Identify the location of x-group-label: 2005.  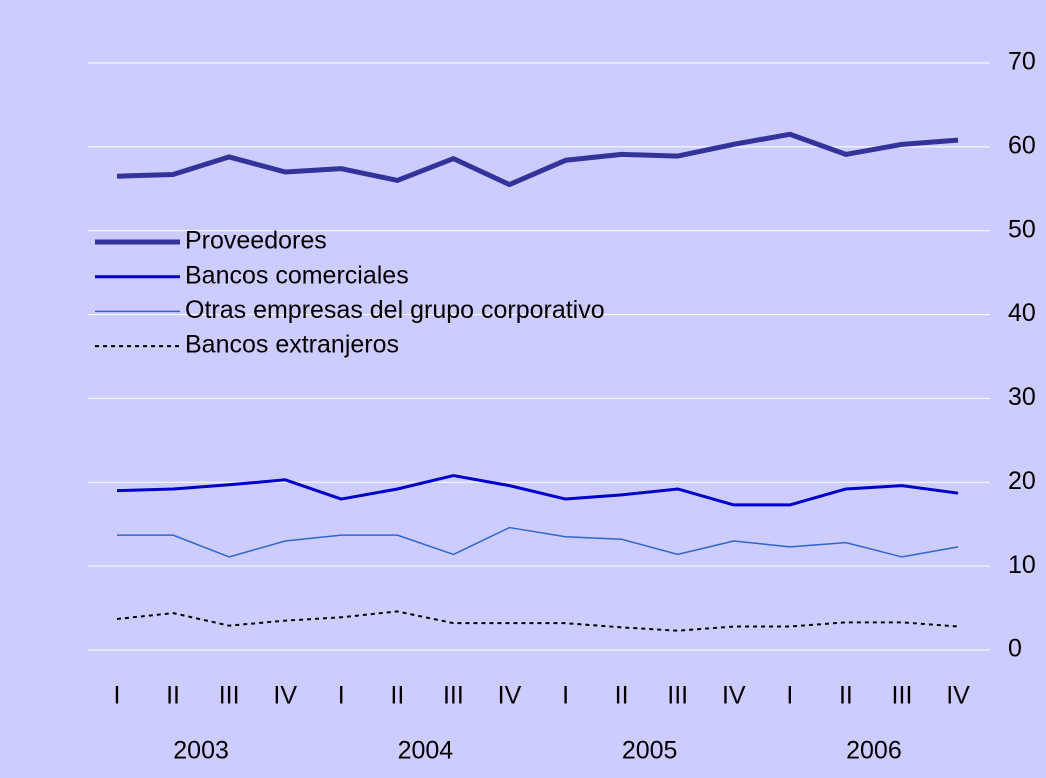
(650, 751).